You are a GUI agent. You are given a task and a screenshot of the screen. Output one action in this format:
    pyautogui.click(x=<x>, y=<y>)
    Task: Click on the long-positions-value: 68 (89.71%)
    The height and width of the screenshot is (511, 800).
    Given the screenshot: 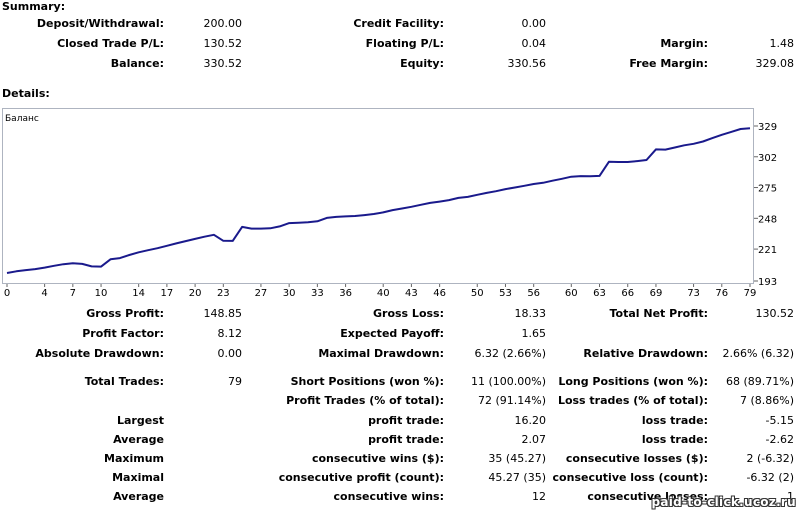 What is the action you would take?
    pyautogui.click(x=759, y=381)
    